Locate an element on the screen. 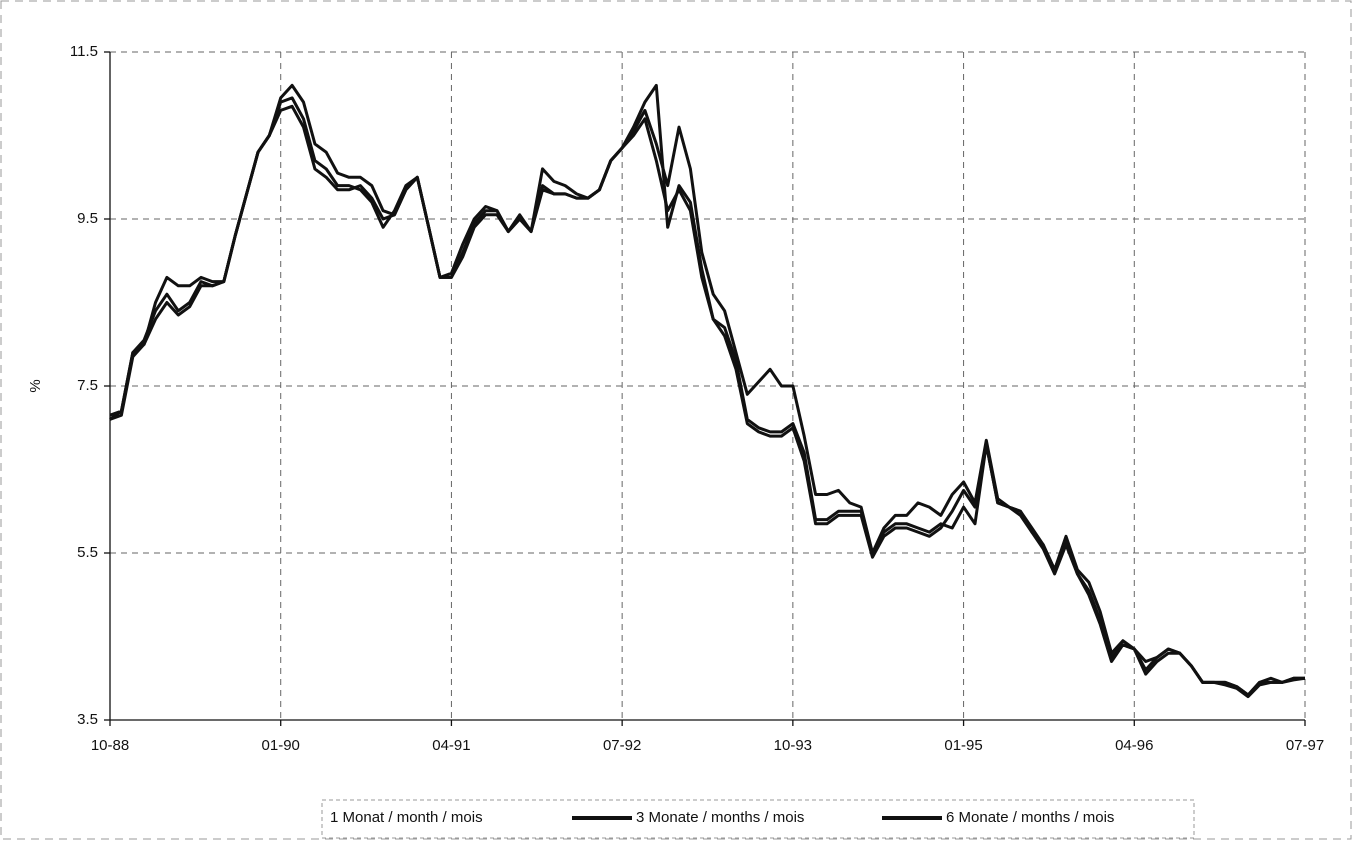 The width and height of the screenshot is (1354, 842). y-tick-label: 7.5 is located at coordinates (87, 385).